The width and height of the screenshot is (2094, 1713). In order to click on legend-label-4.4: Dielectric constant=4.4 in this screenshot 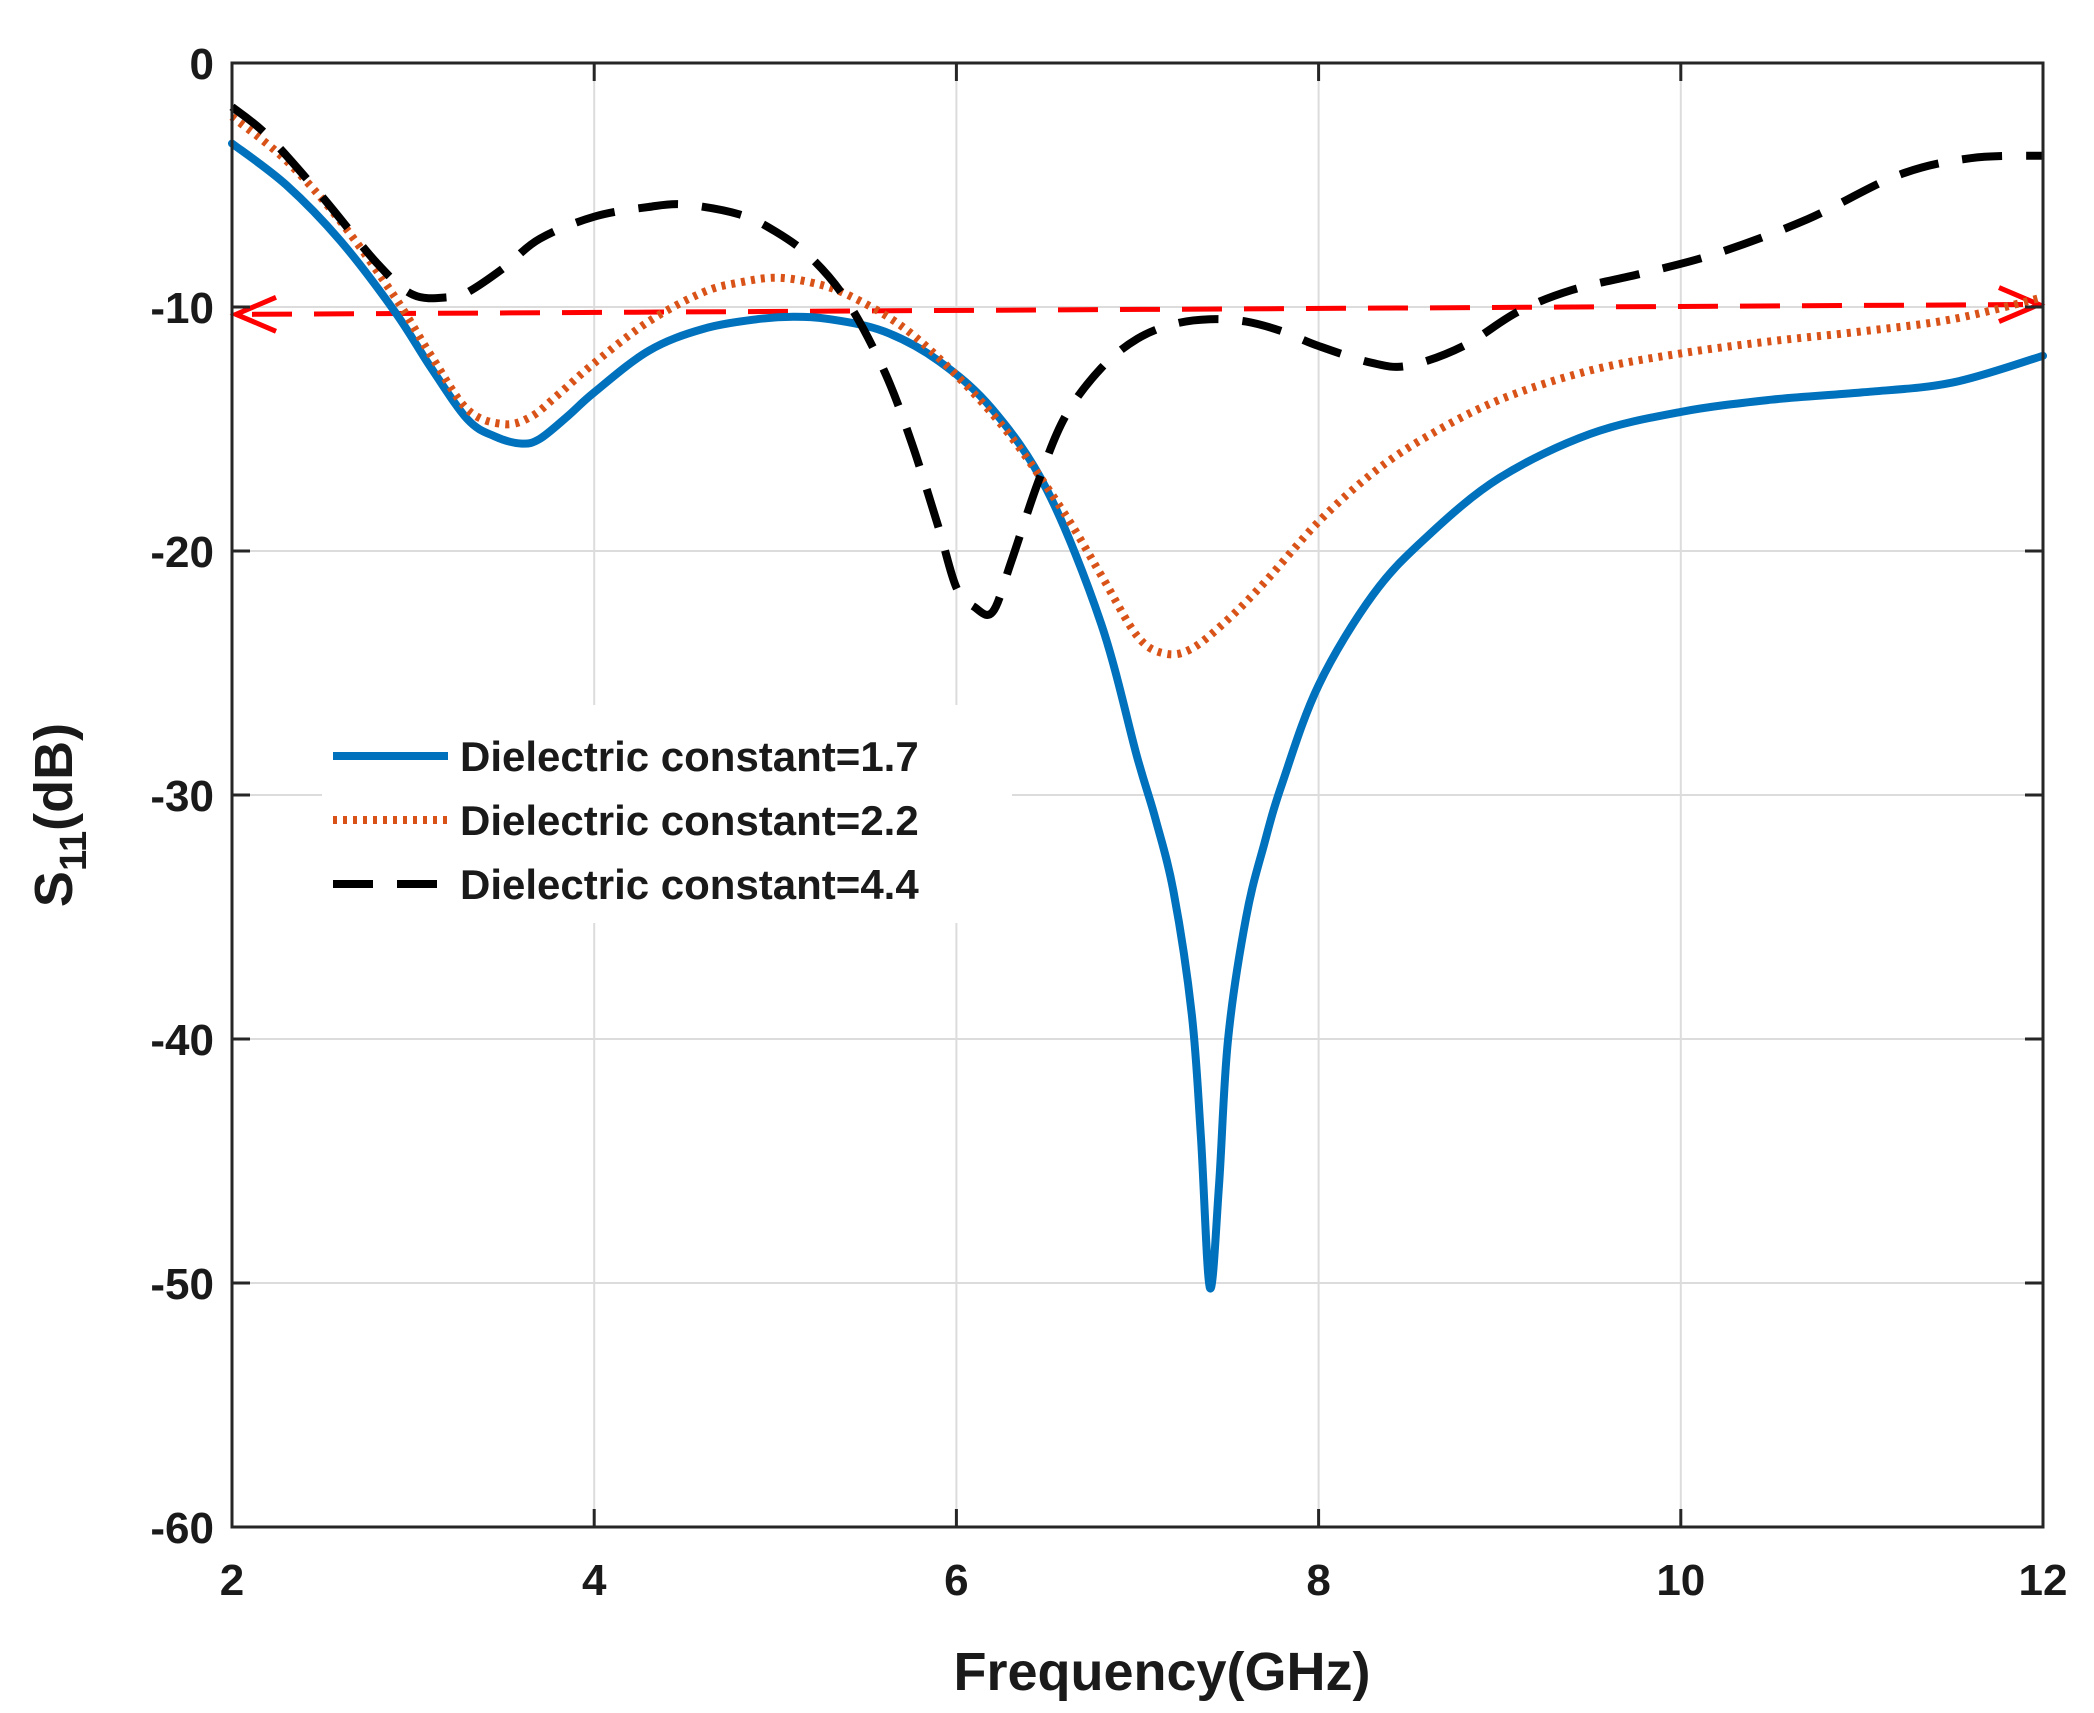, I will do `click(689, 884)`.